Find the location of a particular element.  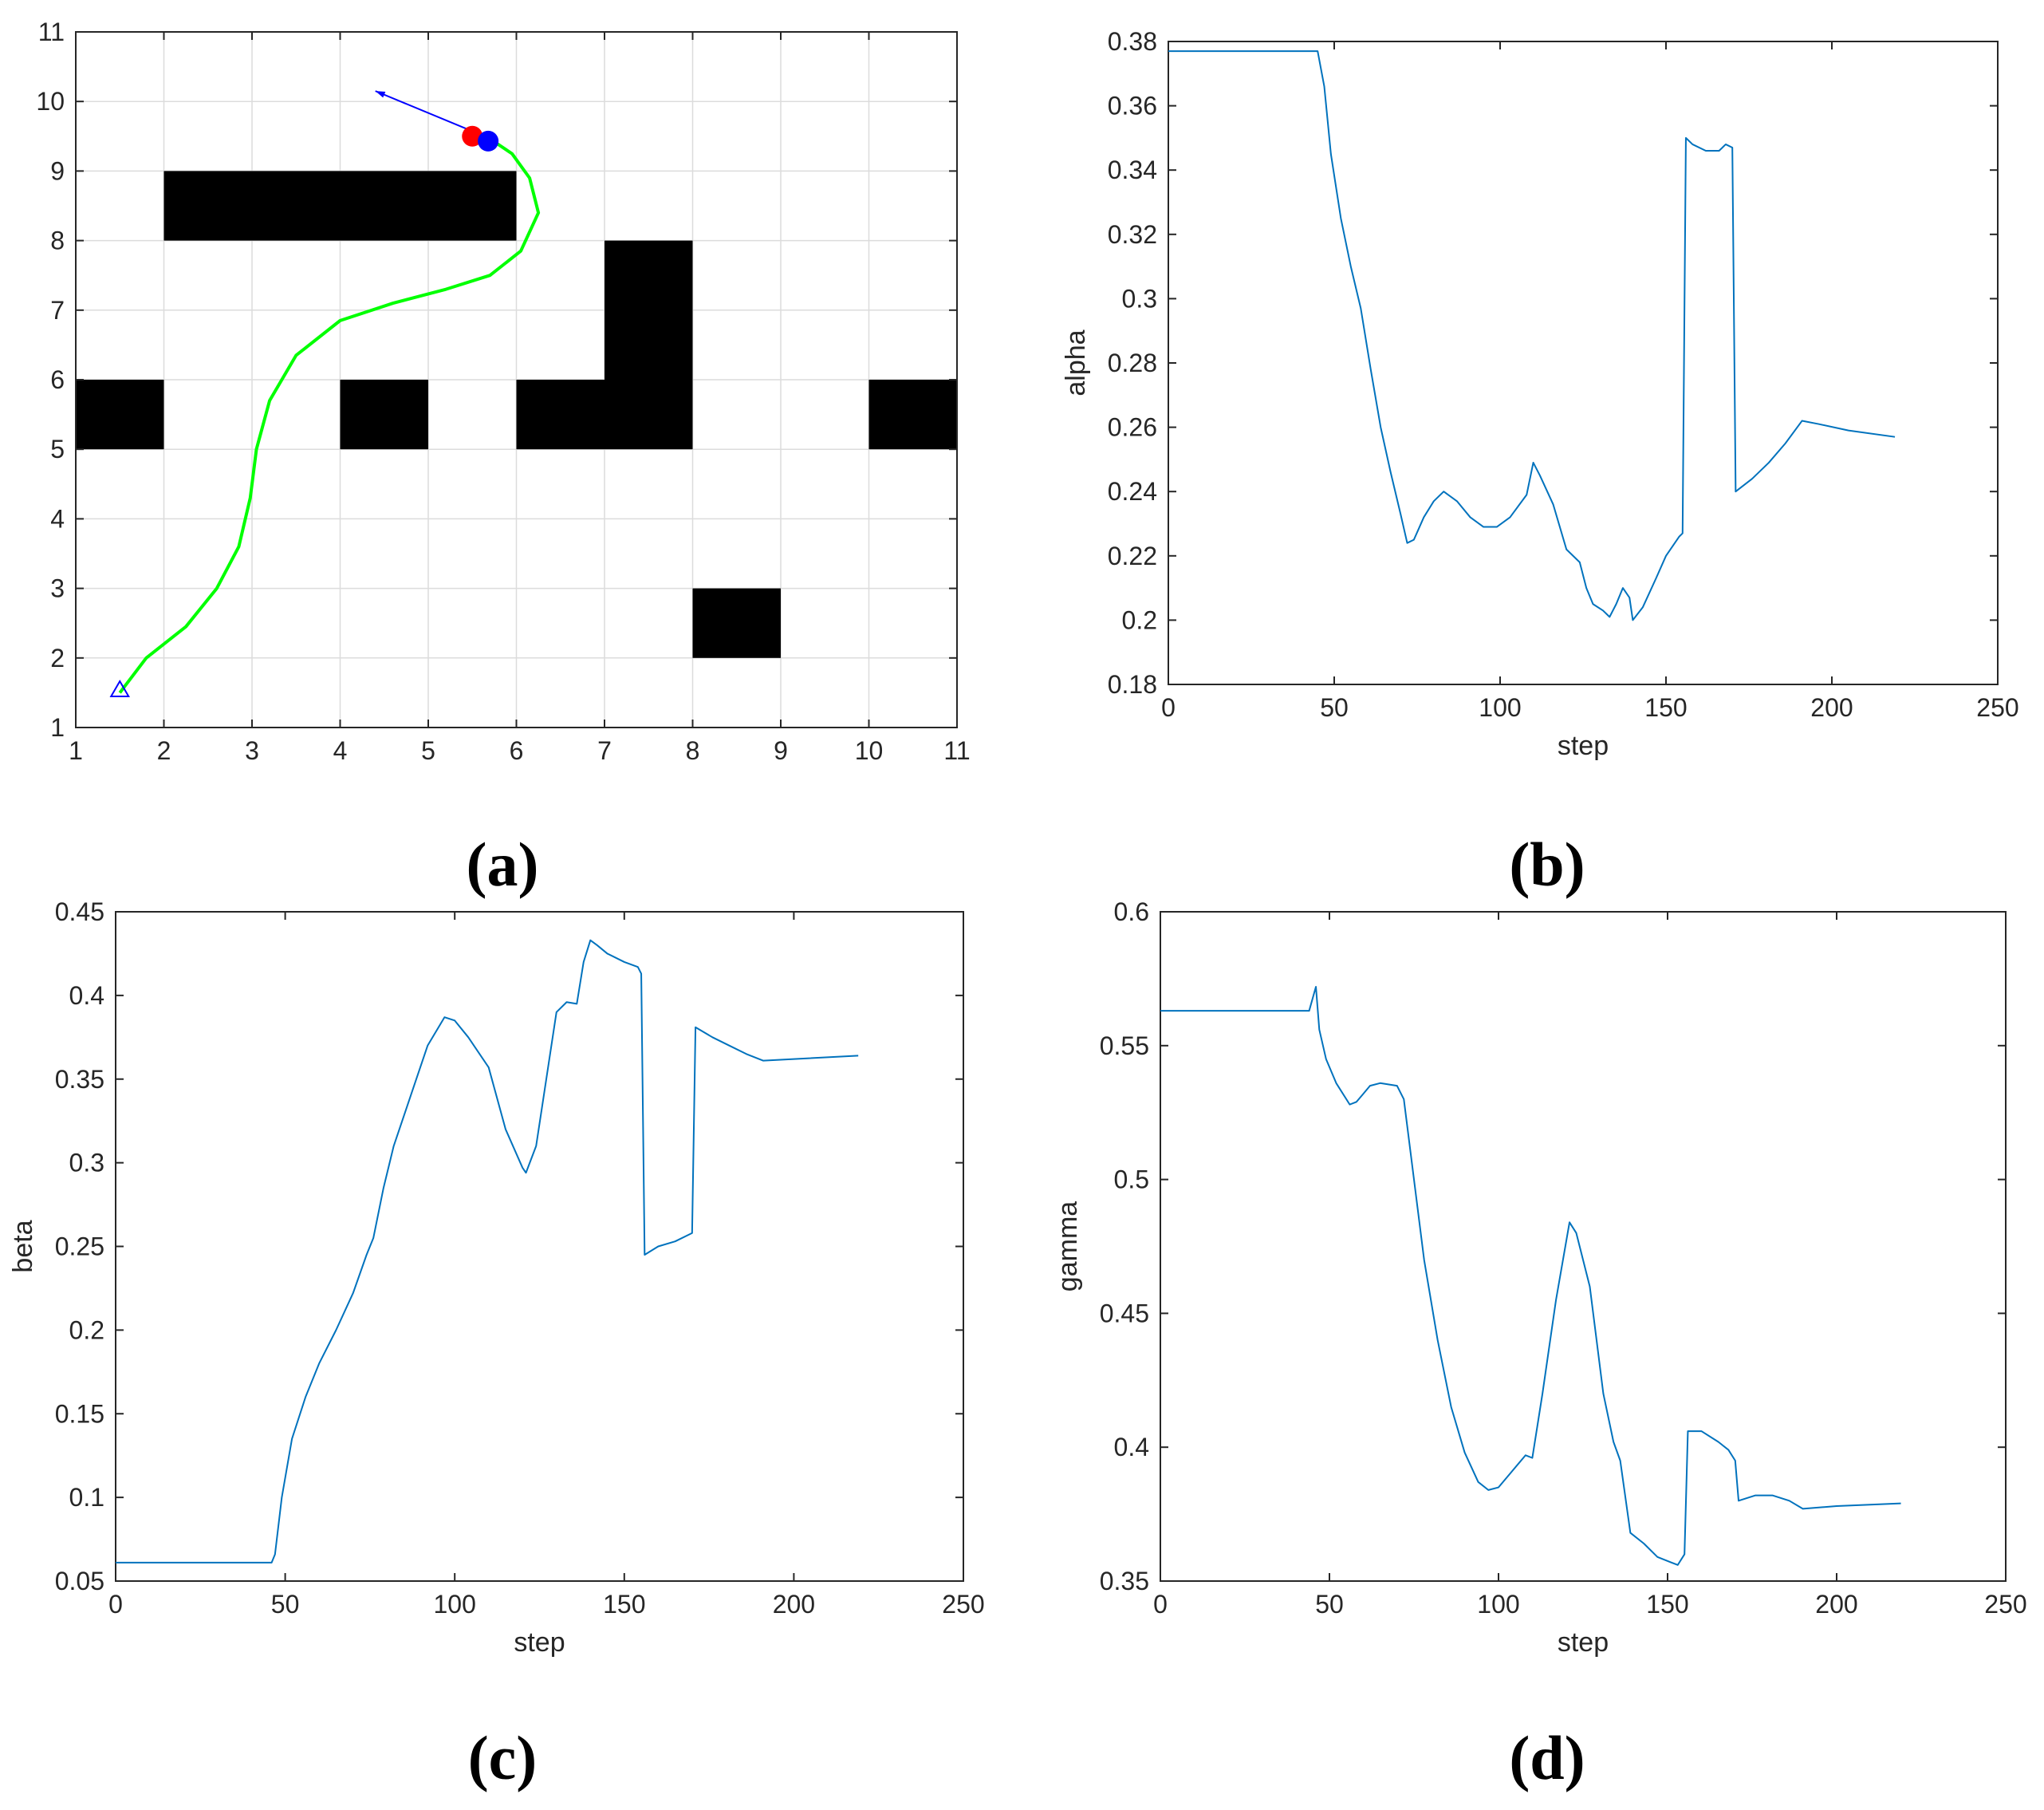

panel-a-ytick-label: 8 is located at coordinates (58, 241).